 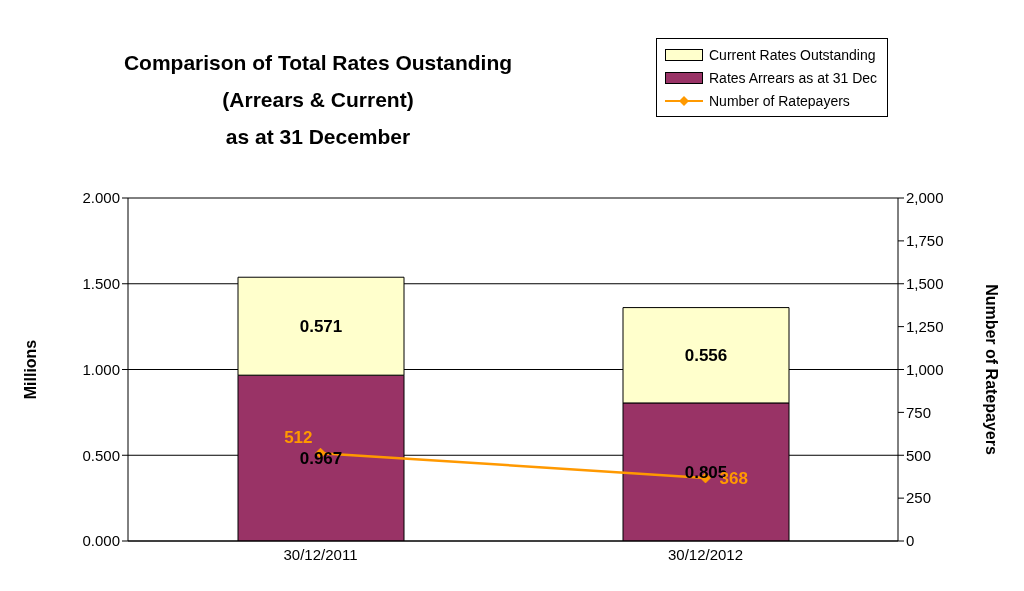 I want to click on y-tick-label: 1.500, so click(x=101, y=284).